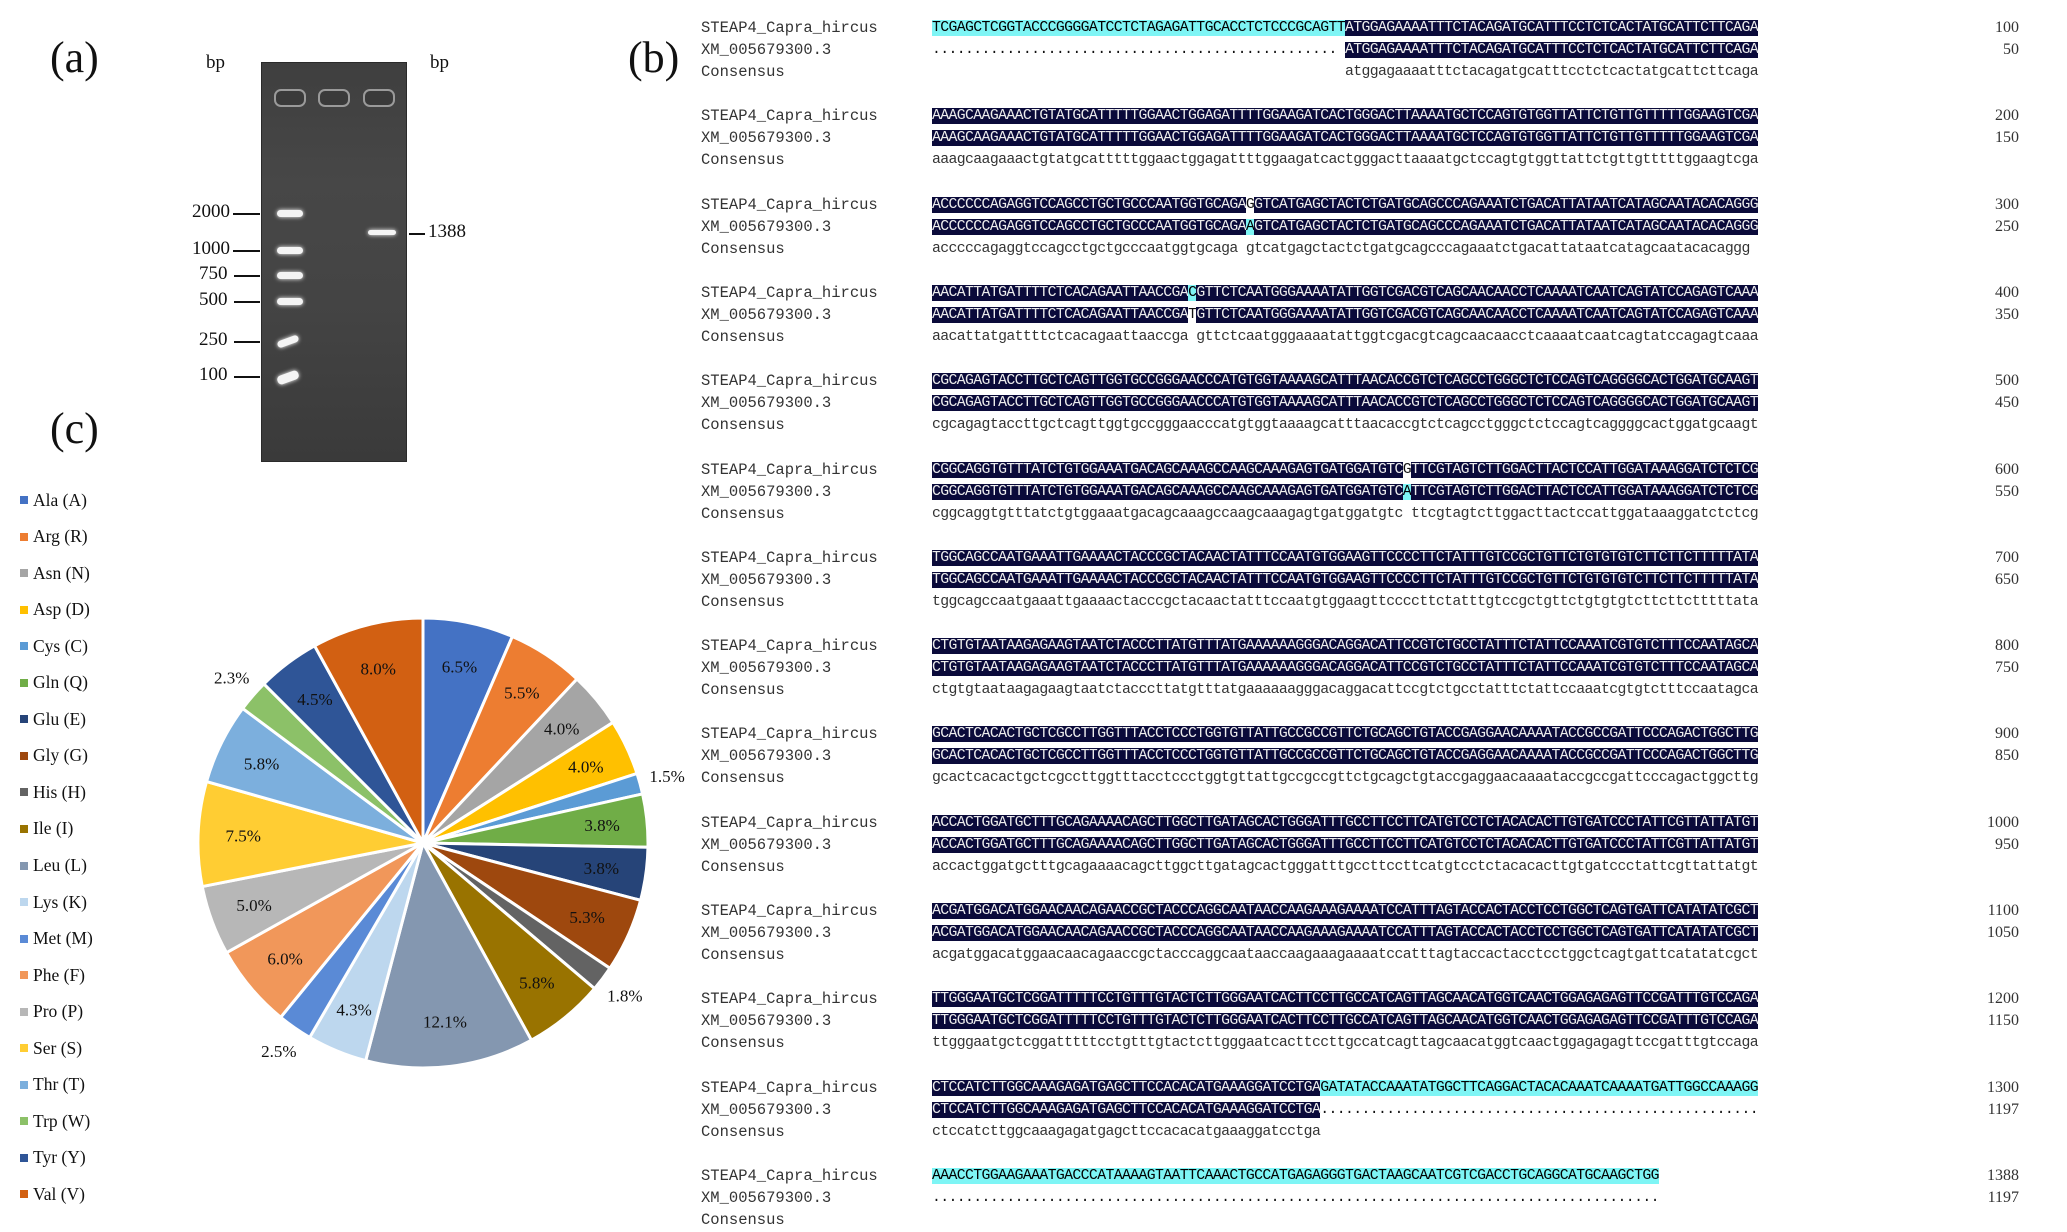 The image size is (2067, 1232). Describe the element at coordinates (51, 1048) in the screenshot. I see `legend-item: Ser (S)` at that location.